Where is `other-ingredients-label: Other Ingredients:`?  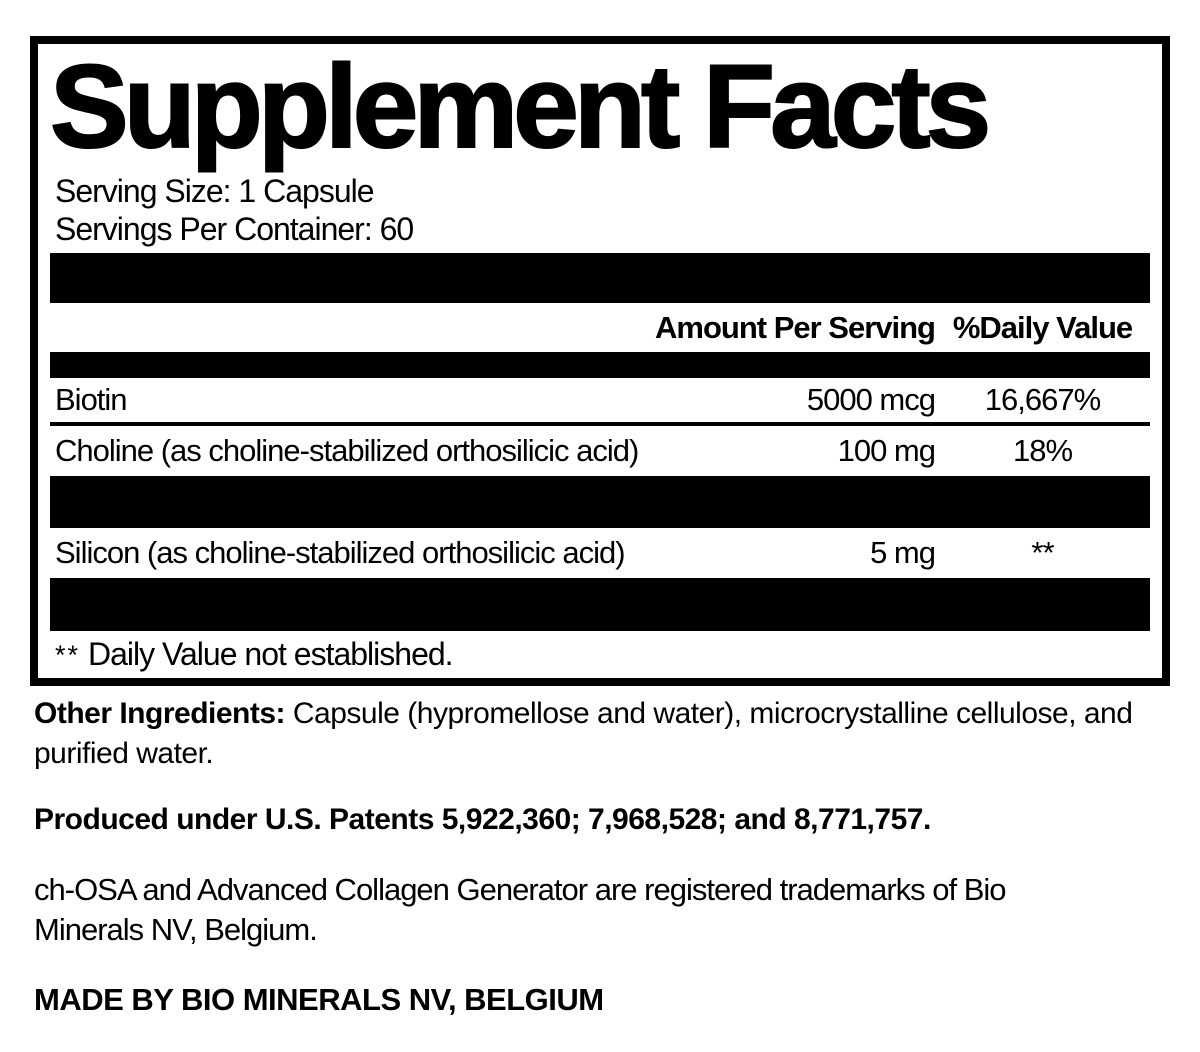 other-ingredients-label: Other Ingredients: is located at coordinates (160, 713).